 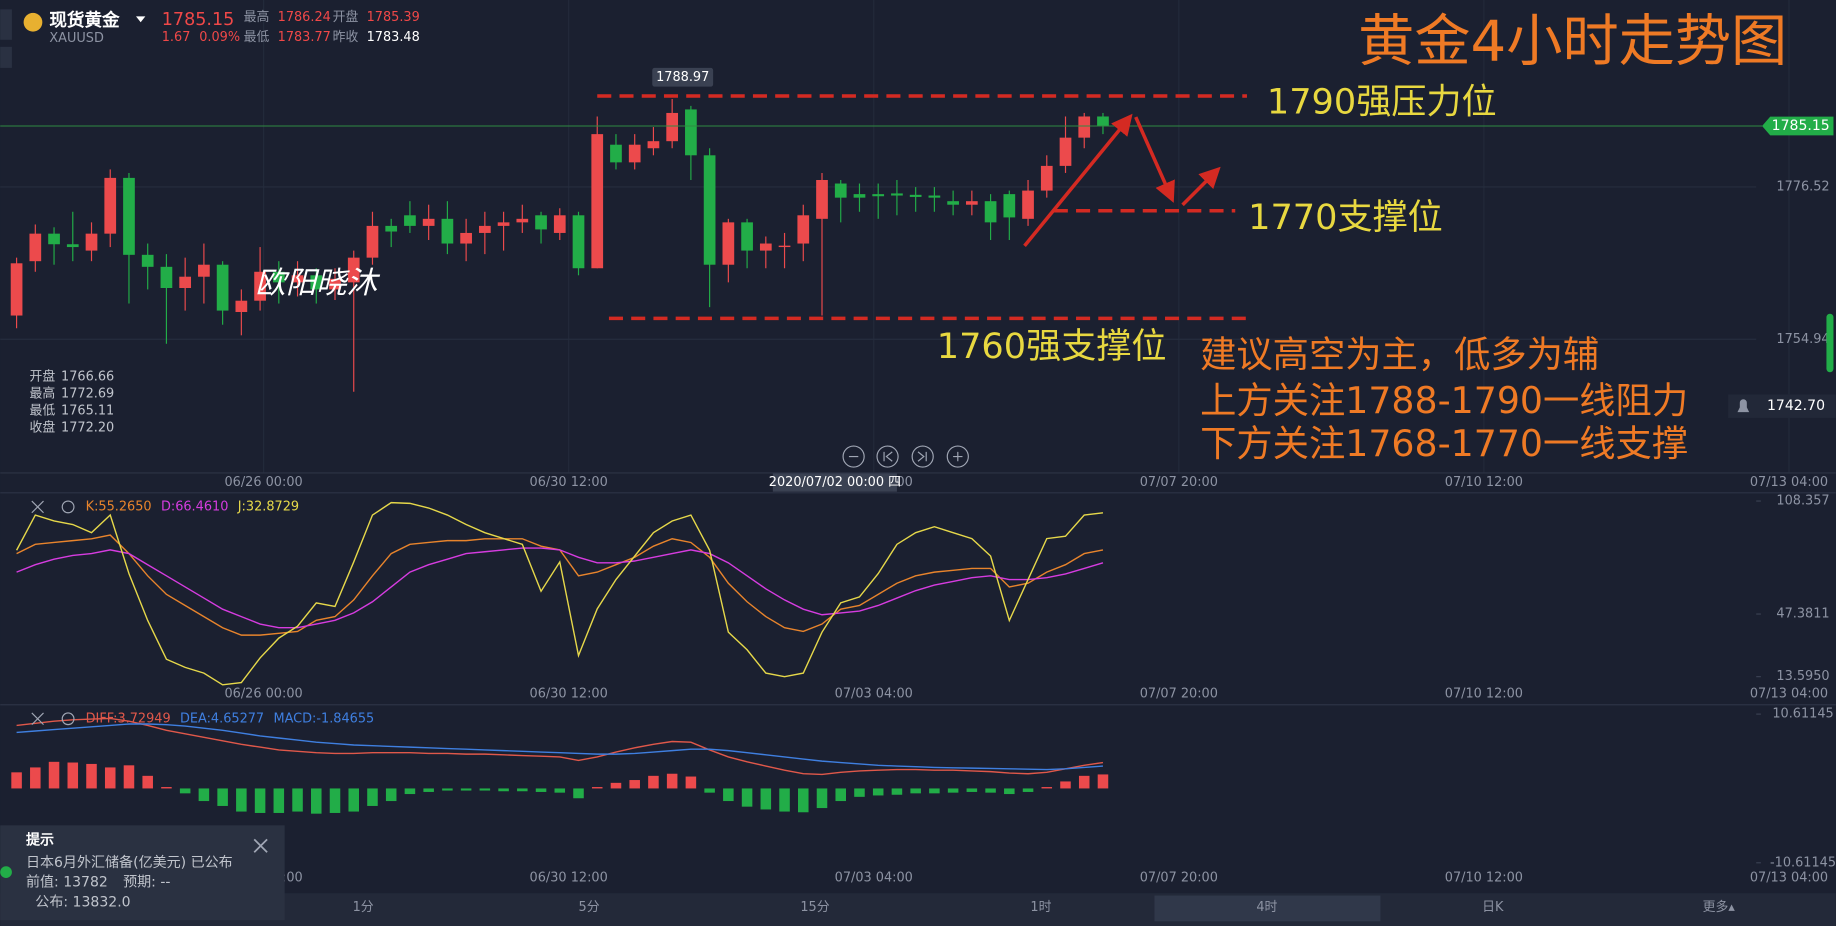 I want to click on collapse-button, so click(x=6, y=57).